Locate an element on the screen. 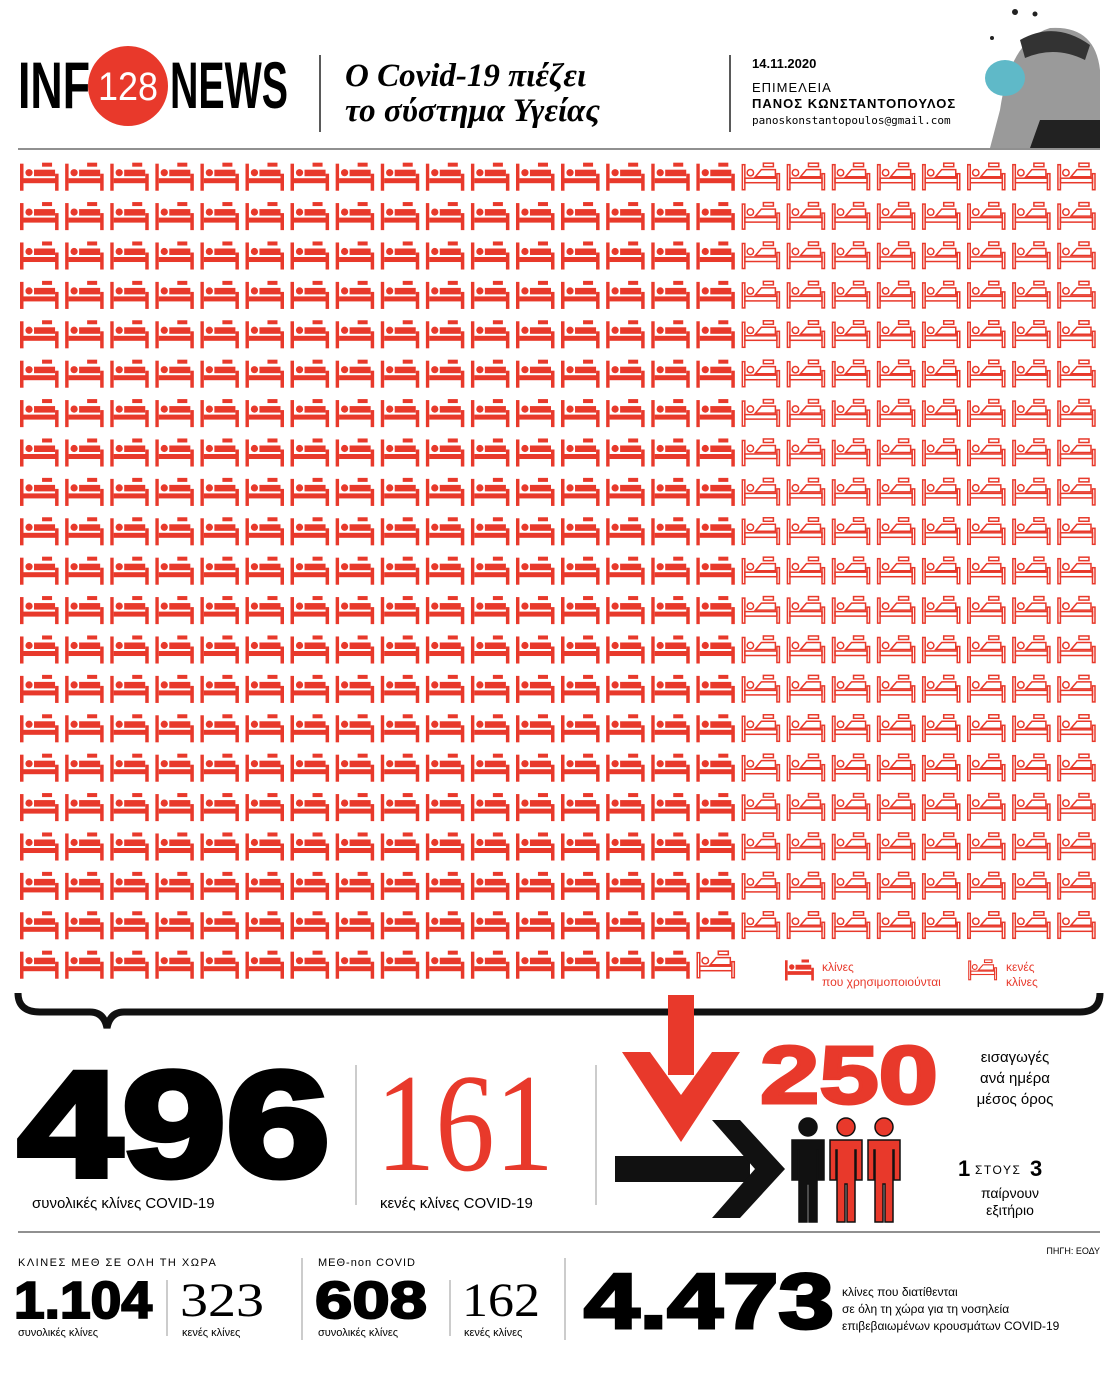 The height and width of the screenshot is (1396, 1120). source: ΠΗΓΗ: ΕΟΔΥ is located at coordinates (1073, 1251).